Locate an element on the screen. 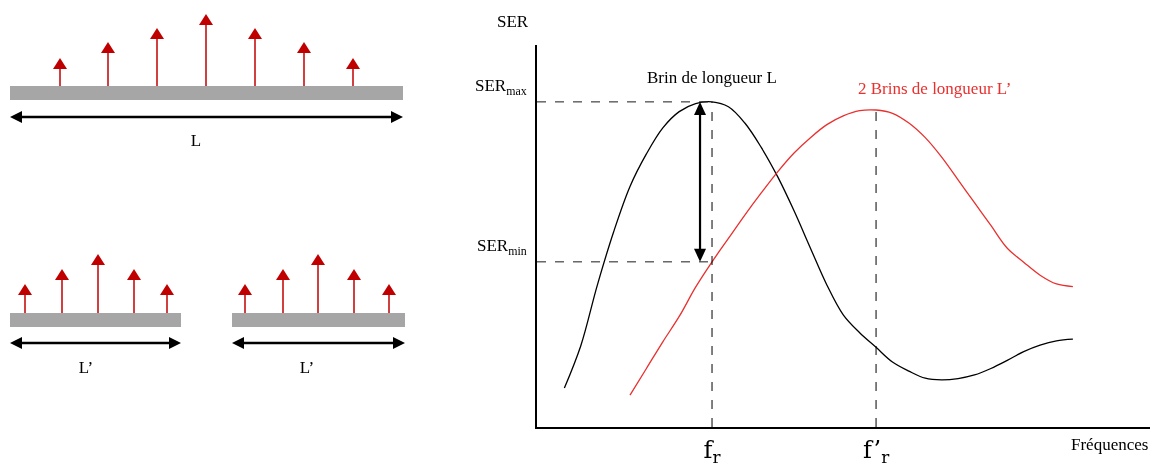 This screenshot has width=1163, height=475. x-tick-label: f$_{r}$ is located at coordinates (712, 451).